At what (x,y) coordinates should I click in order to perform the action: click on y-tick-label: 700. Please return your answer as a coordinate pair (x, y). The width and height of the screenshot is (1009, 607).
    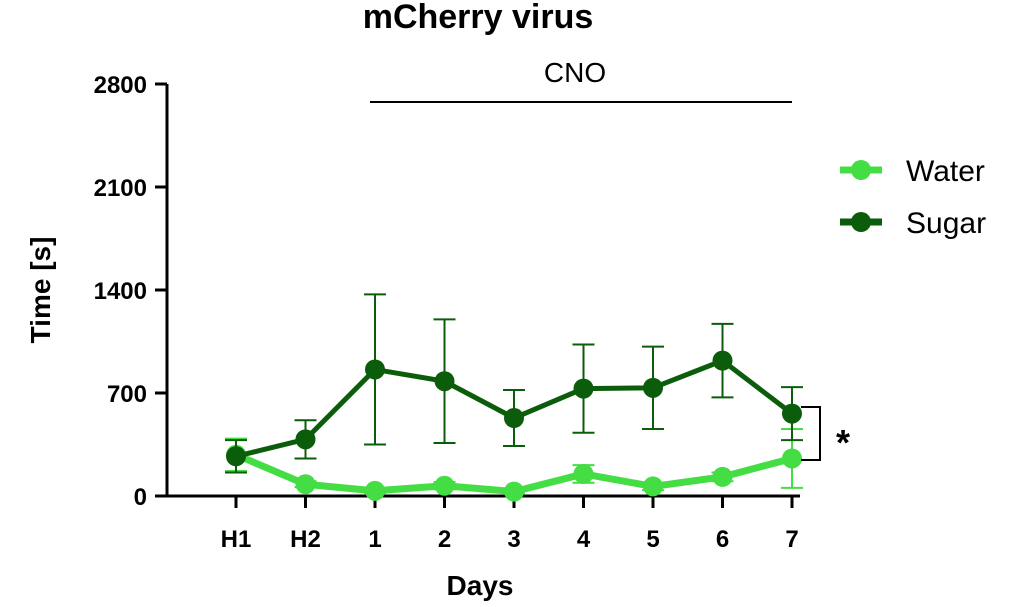
    Looking at the image, I should click on (127, 394).